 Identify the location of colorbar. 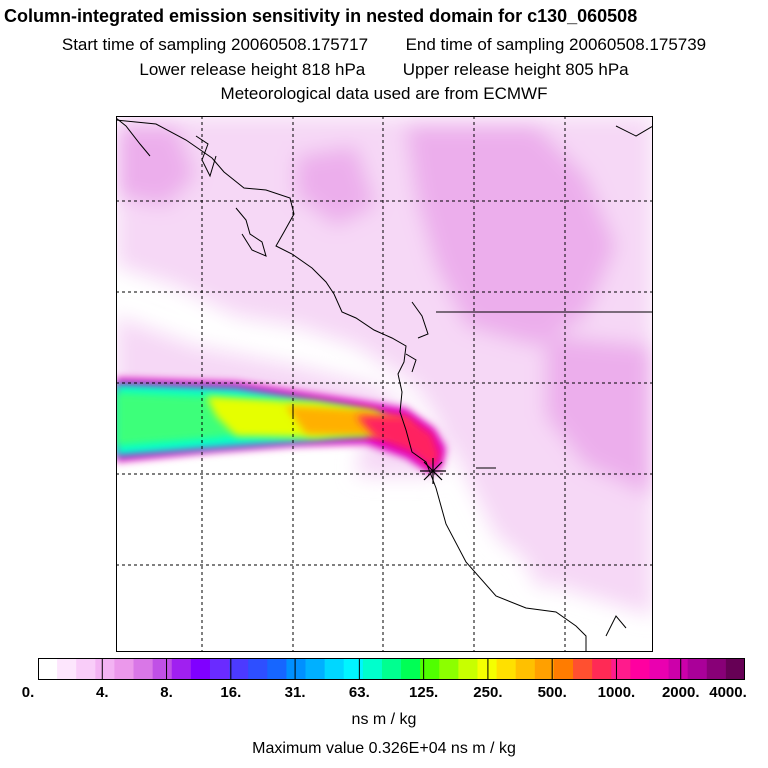
(391, 669).